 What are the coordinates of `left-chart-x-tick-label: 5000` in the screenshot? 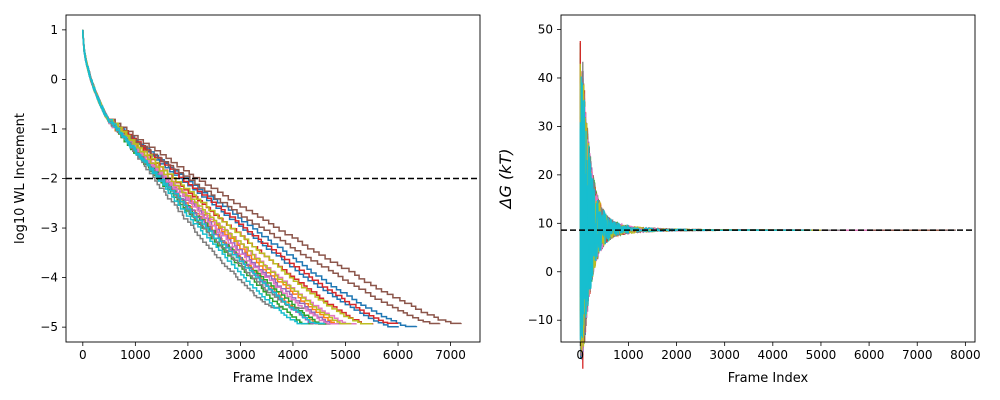 It's located at (345, 355).